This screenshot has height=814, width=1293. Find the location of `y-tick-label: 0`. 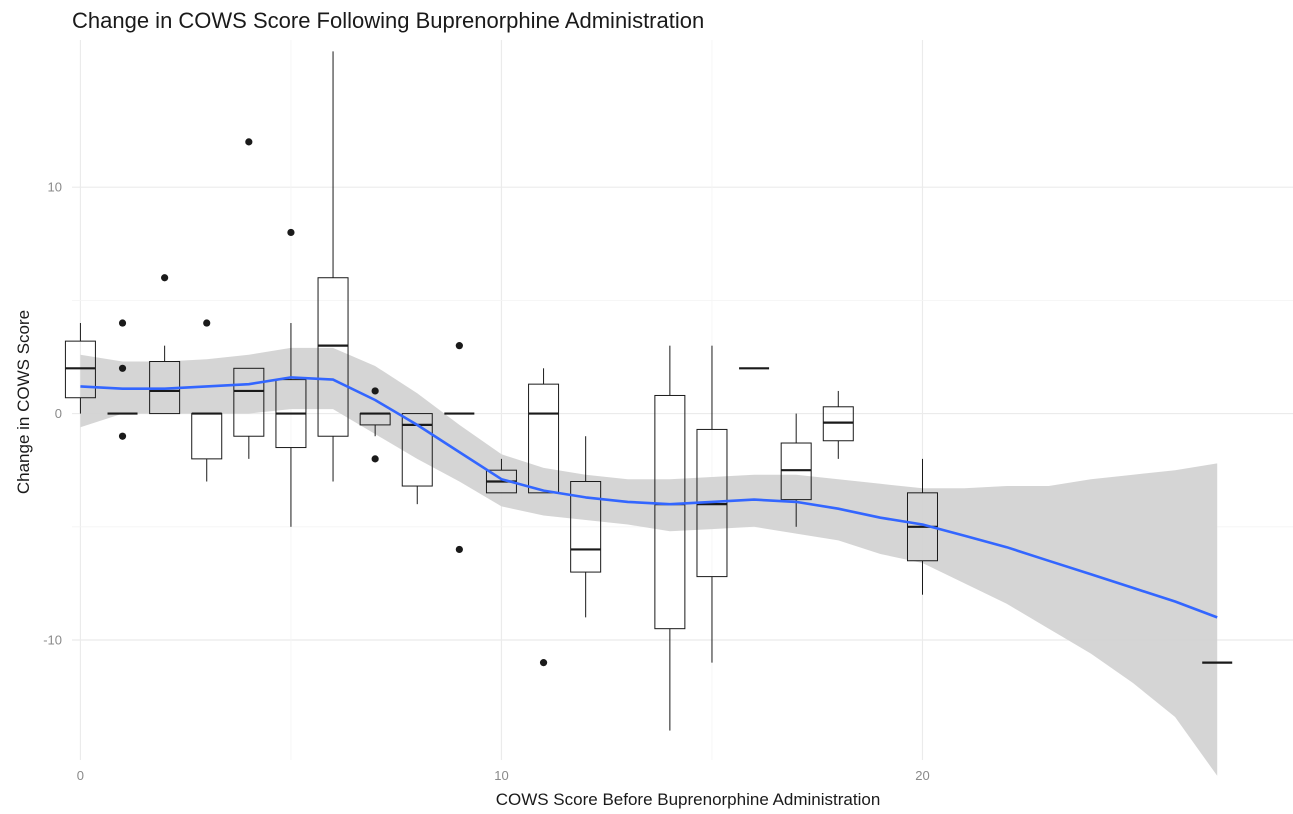

y-tick-label: 0 is located at coordinates (58, 413).